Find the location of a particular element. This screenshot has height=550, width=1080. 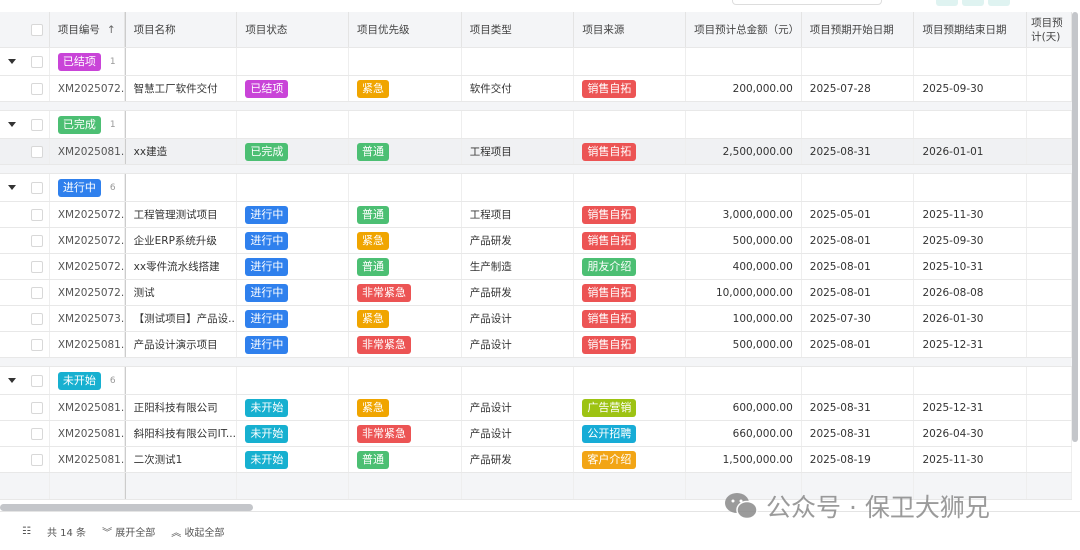

expand-all-button: ︾ 展开全部 is located at coordinates (128, 531).